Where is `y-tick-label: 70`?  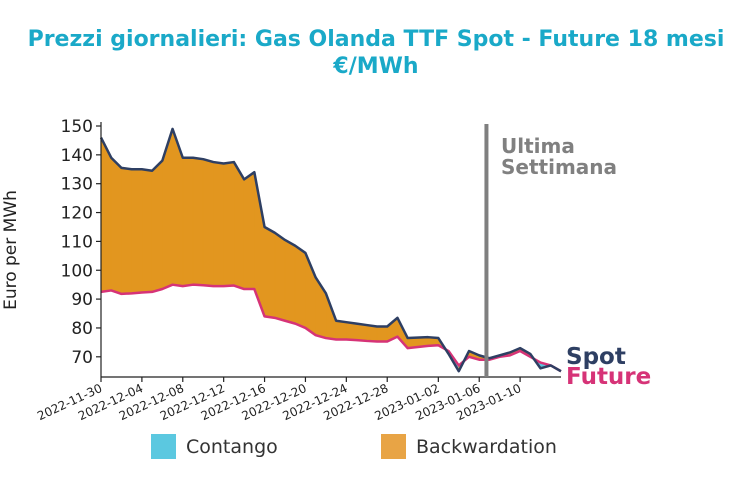 y-tick-label: 70 is located at coordinates (82, 358).